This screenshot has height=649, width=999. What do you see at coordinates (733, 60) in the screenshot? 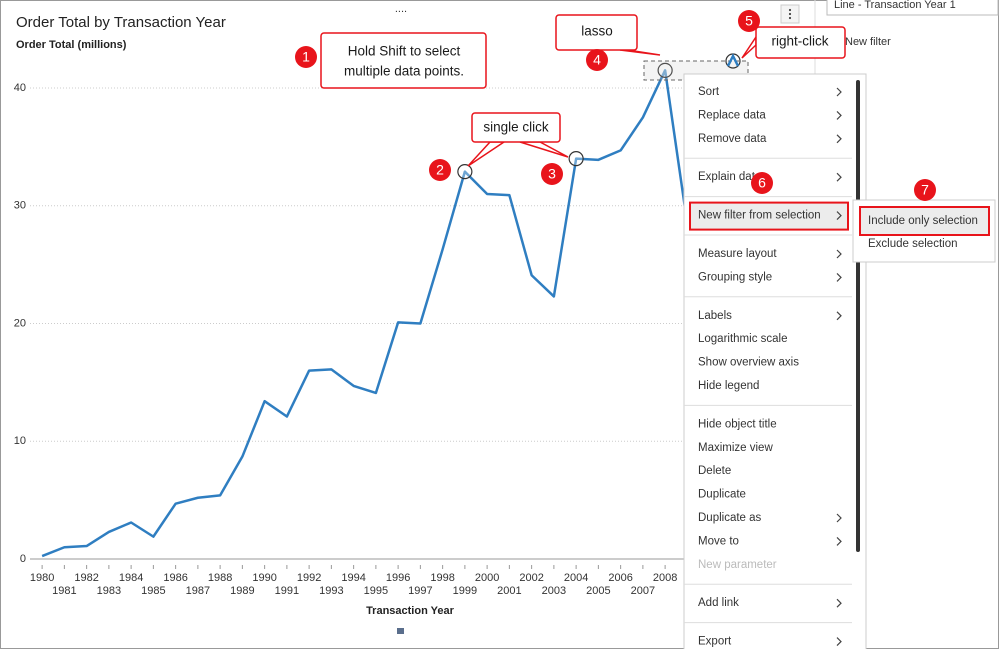
I see `right-click-mark` at bounding box center [733, 60].